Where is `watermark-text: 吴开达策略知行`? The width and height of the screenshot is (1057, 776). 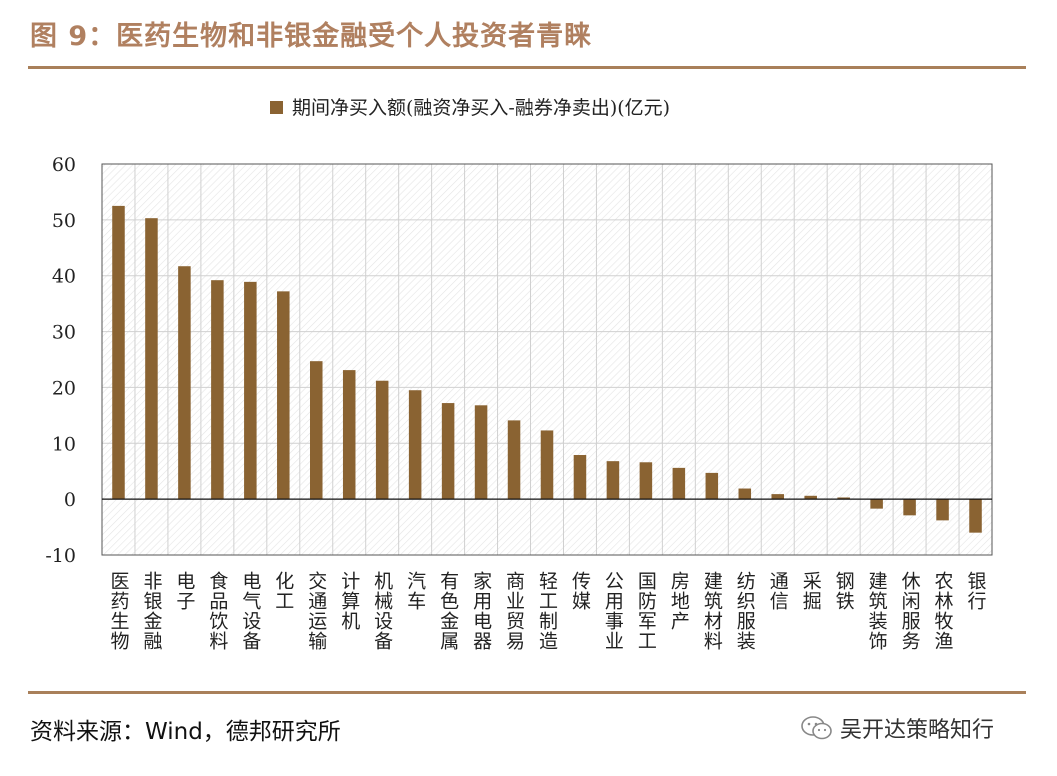 watermark-text: 吴开达策略知行 is located at coordinates (917, 730).